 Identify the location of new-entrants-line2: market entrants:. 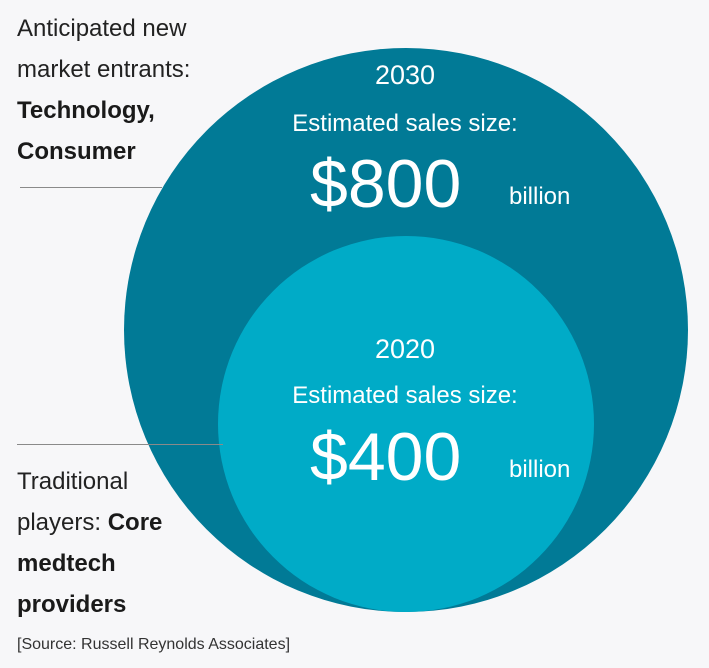
(104, 69).